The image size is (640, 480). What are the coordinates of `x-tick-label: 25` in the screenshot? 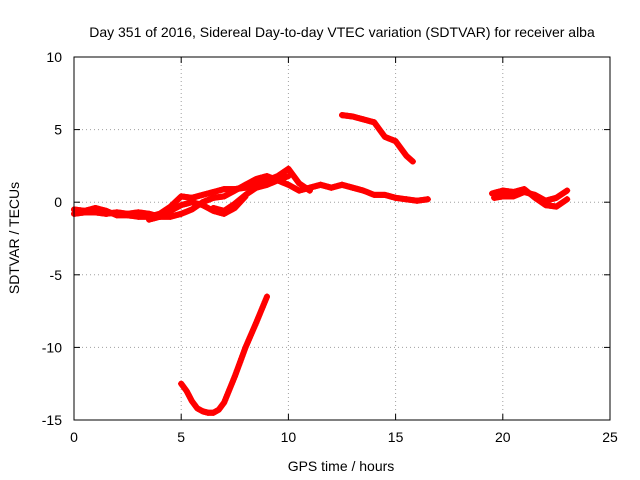 It's located at (610, 437).